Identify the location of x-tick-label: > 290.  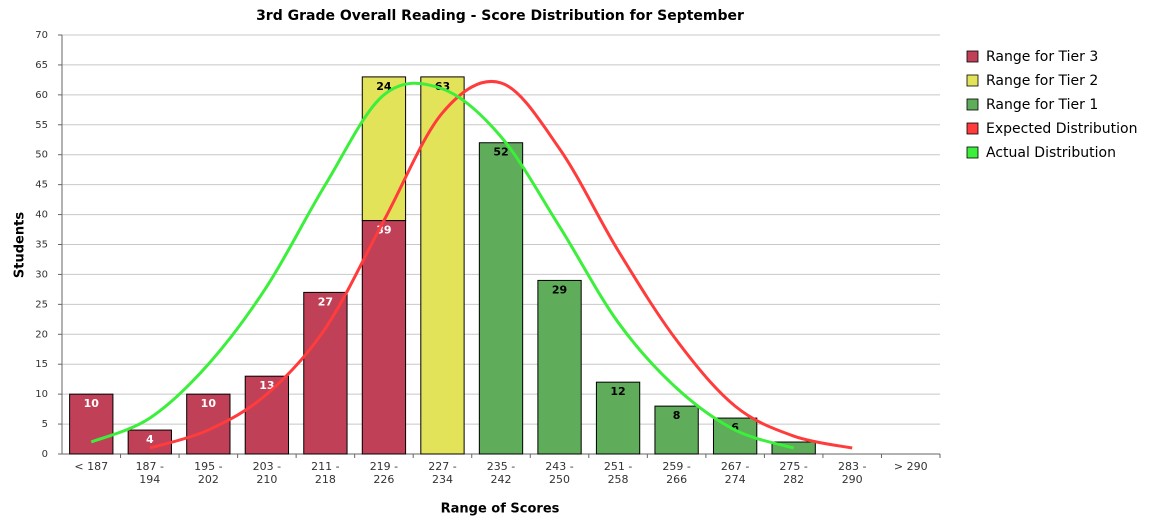
(910, 466).